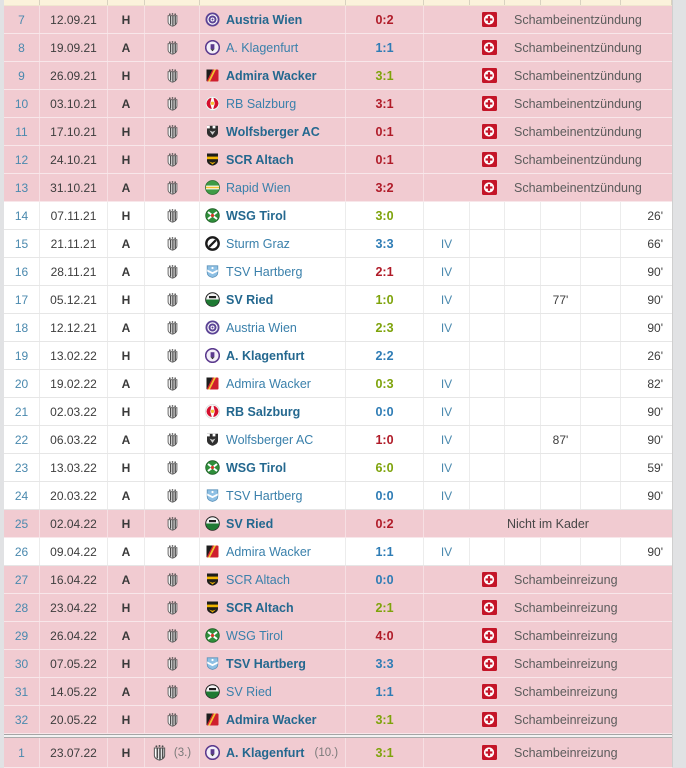 This screenshot has height=768, width=686. Describe the element at coordinates (21, 159) in the screenshot. I see `matchday-link: 12` at that location.